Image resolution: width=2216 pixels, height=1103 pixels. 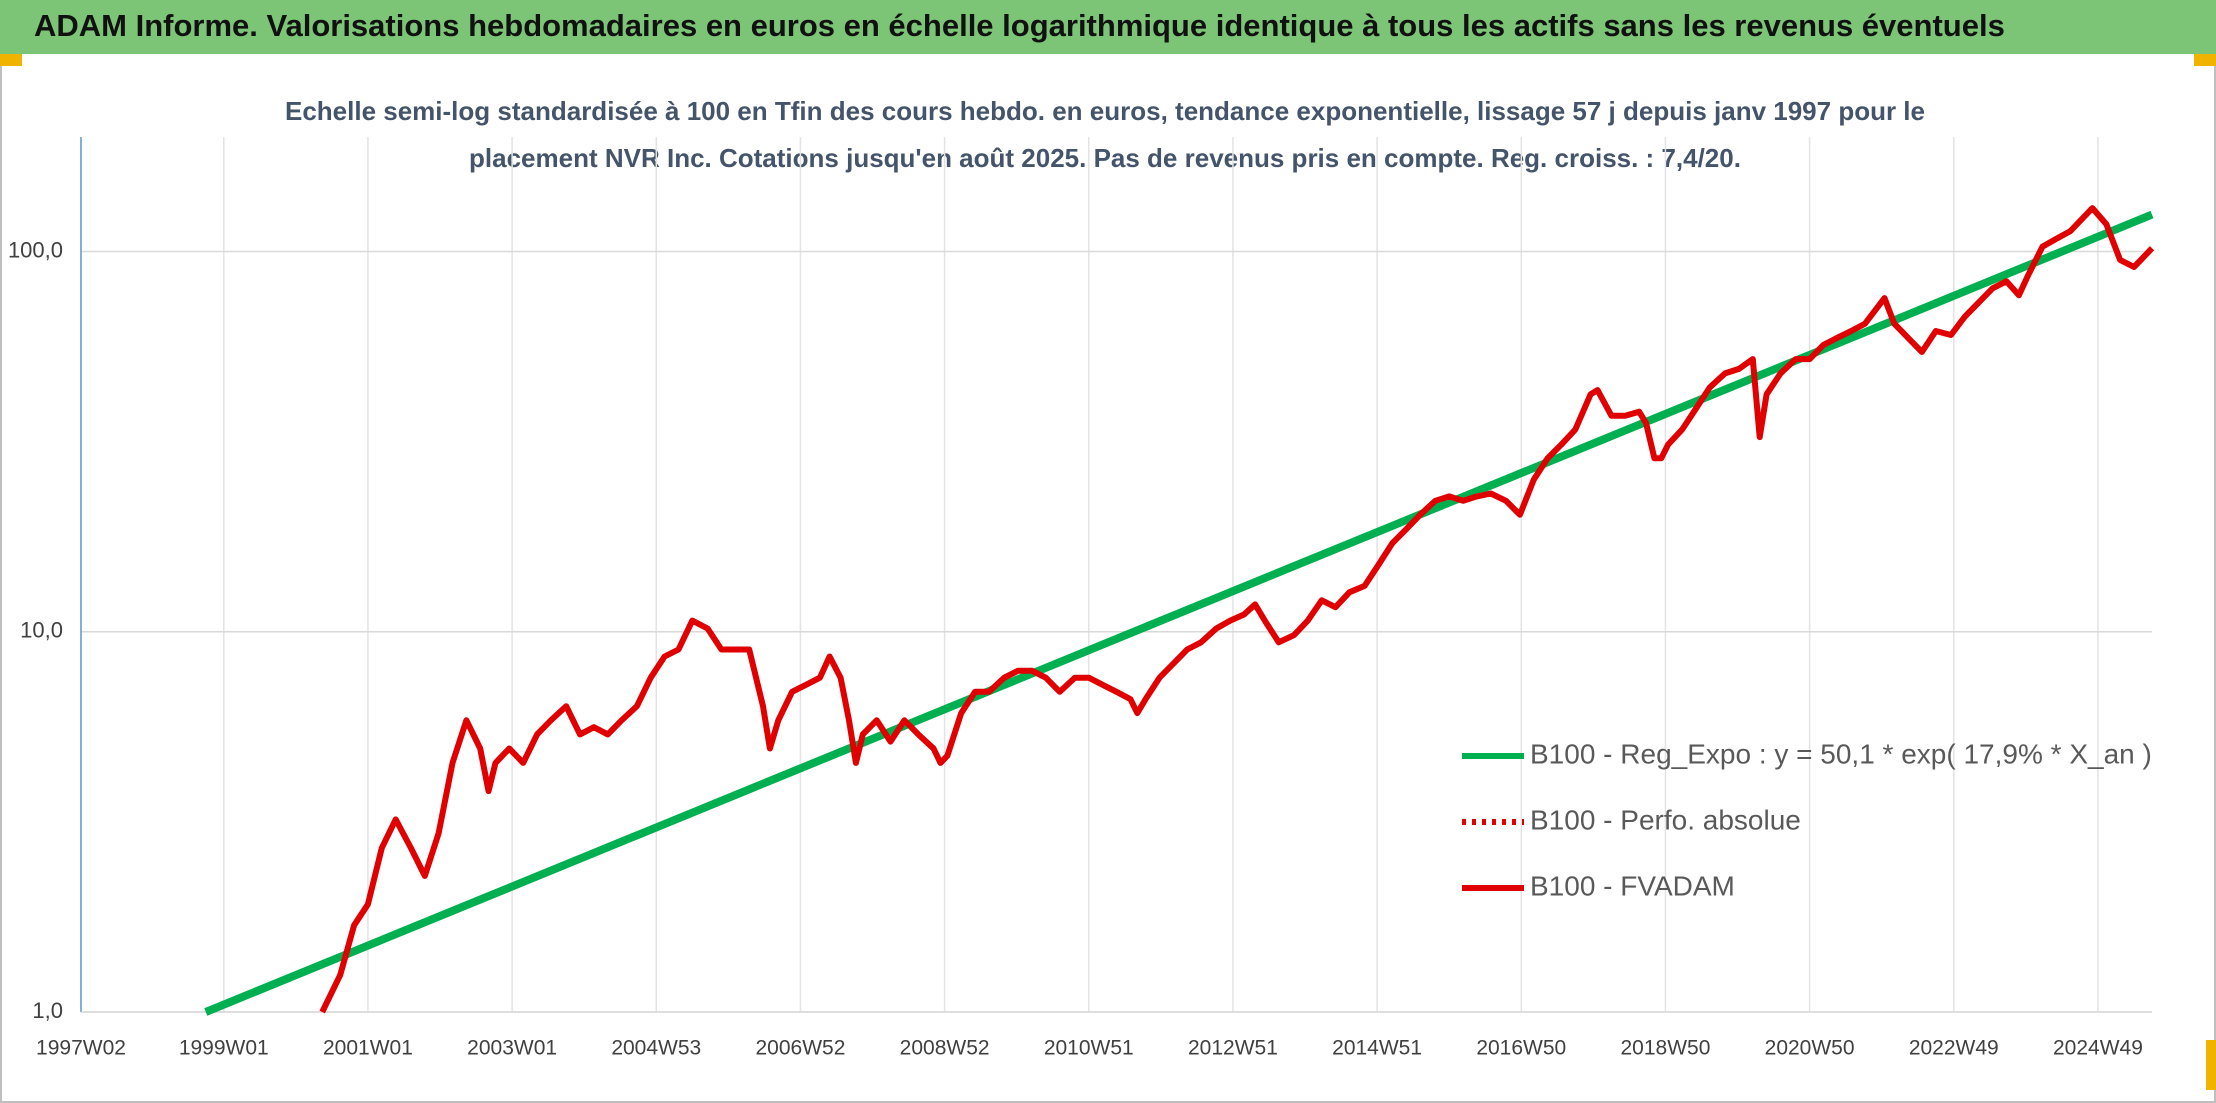 What do you see at coordinates (47, 1010) in the screenshot?
I see `y-tick-label: 1,0` at bounding box center [47, 1010].